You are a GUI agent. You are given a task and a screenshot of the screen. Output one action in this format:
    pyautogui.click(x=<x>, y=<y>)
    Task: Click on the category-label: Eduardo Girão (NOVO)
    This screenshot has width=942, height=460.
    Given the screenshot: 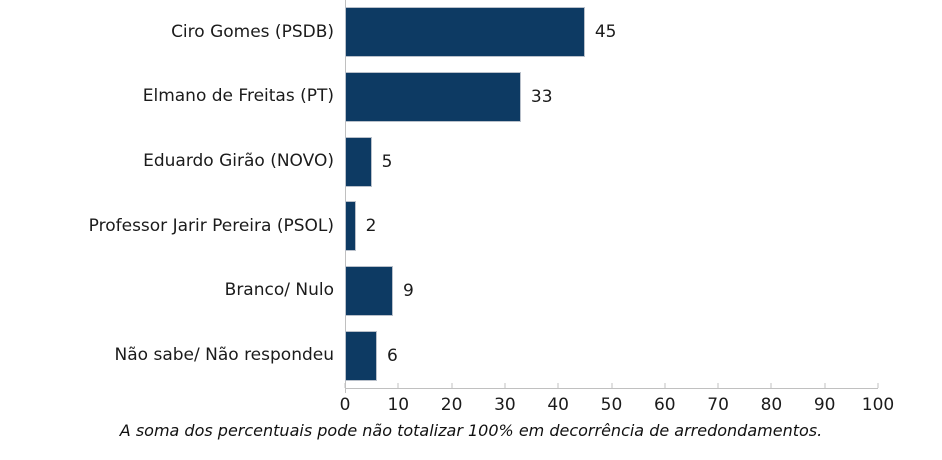 What is the action you would take?
    pyautogui.click(x=238, y=160)
    